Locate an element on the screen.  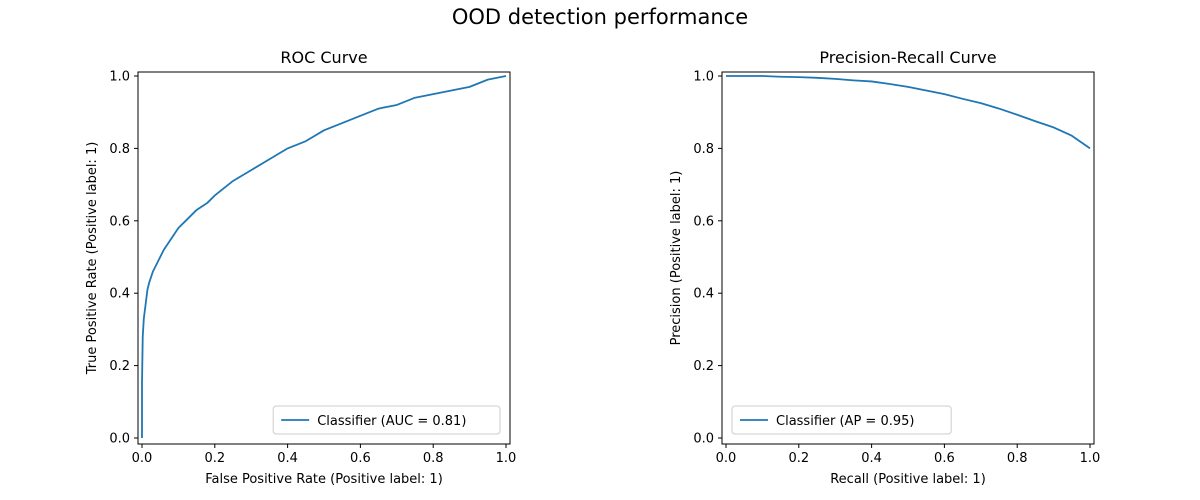
roc-xtick-label: 0.4 is located at coordinates (287, 458).